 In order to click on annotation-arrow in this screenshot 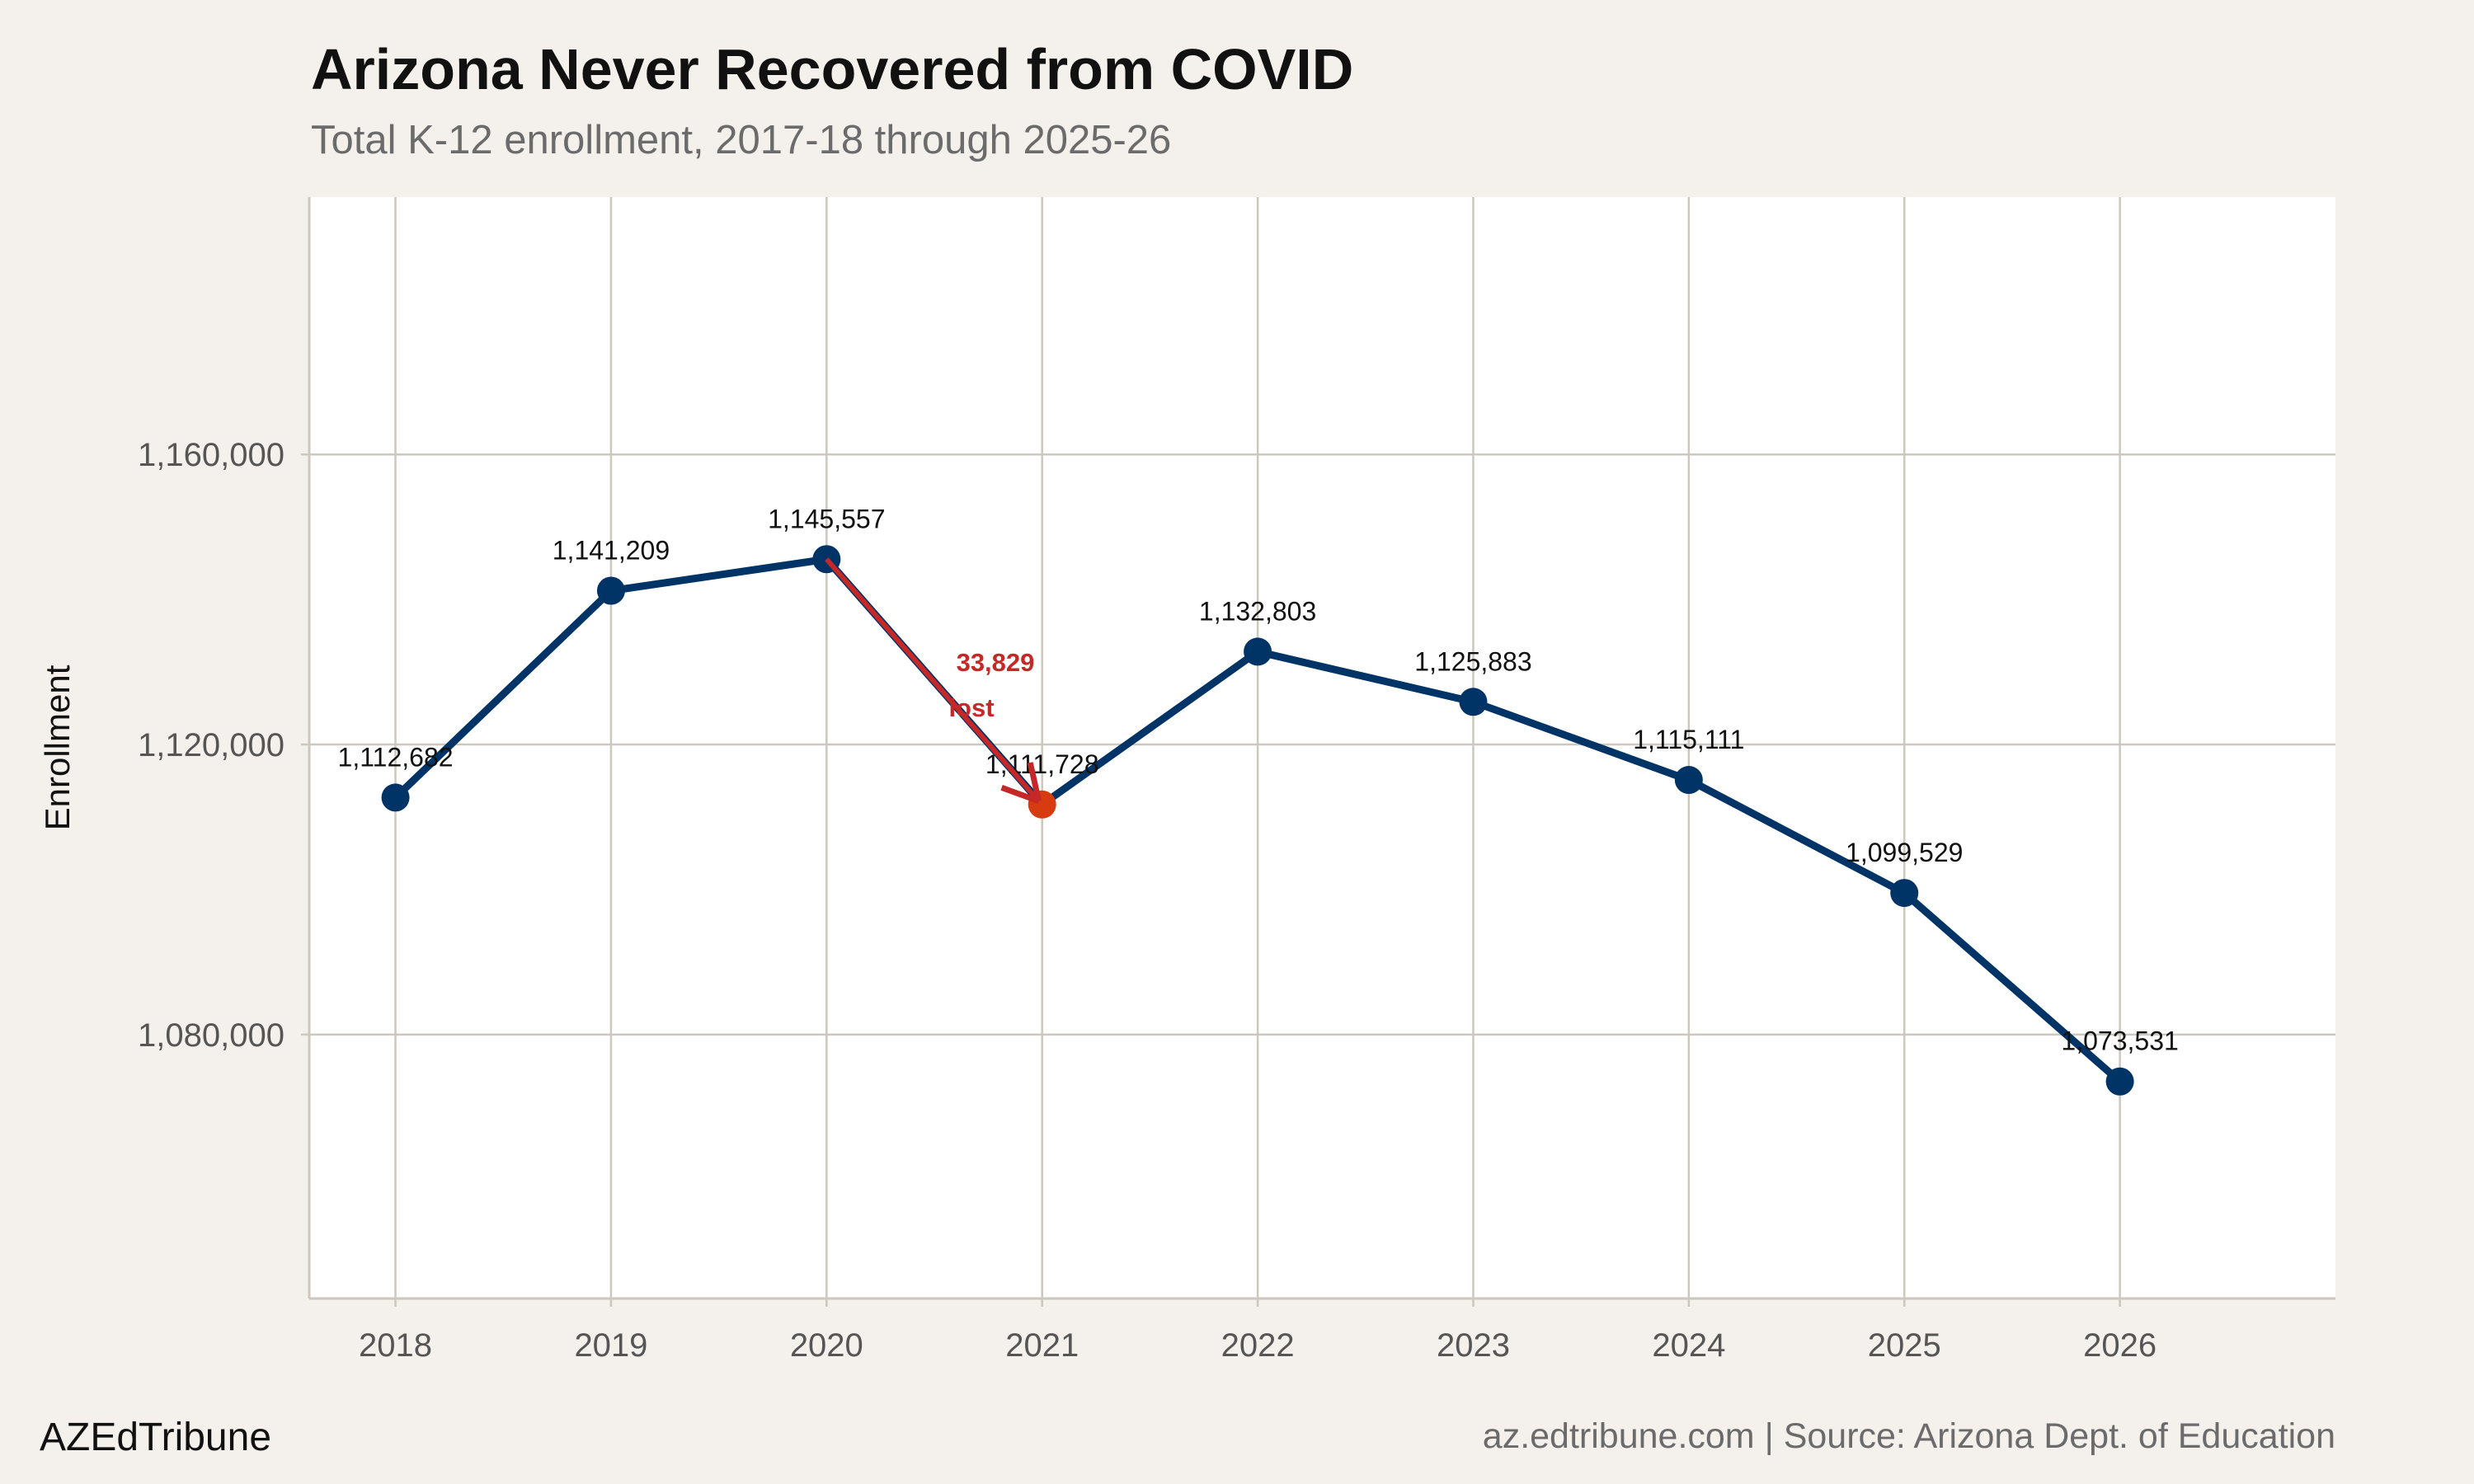, I will do `click(933, 680)`.